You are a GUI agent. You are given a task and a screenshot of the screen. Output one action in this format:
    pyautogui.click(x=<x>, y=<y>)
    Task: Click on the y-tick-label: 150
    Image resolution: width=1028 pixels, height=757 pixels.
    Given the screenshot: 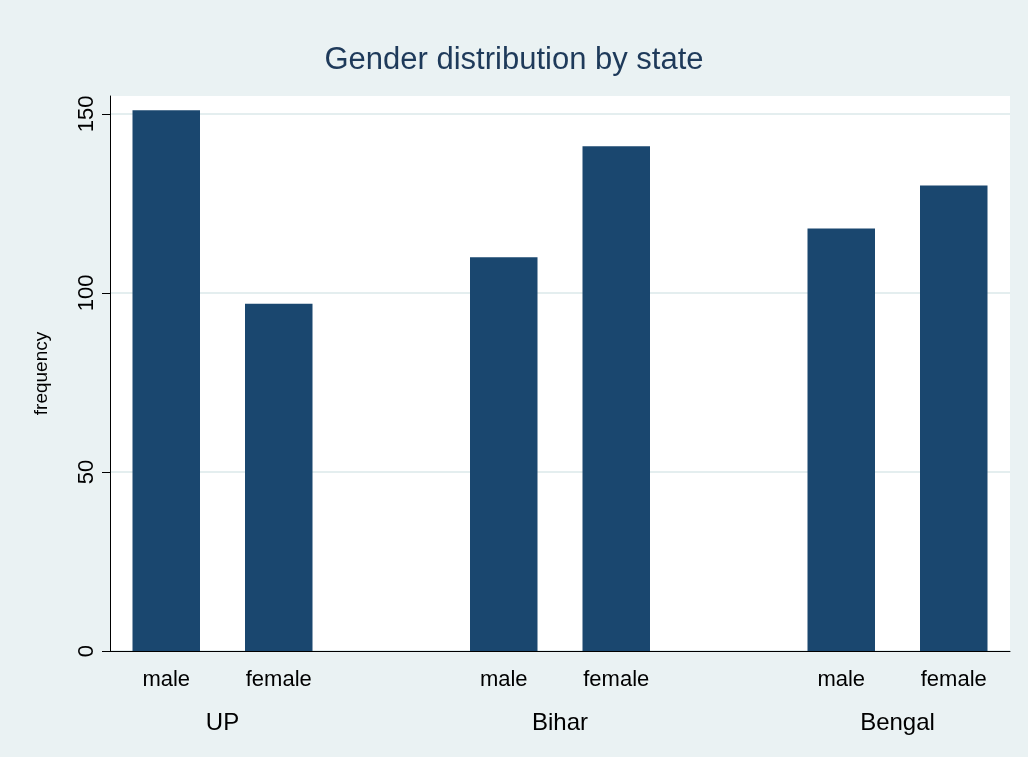 What is the action you would take?
    pyautogui.click(x=85, y=114)
    